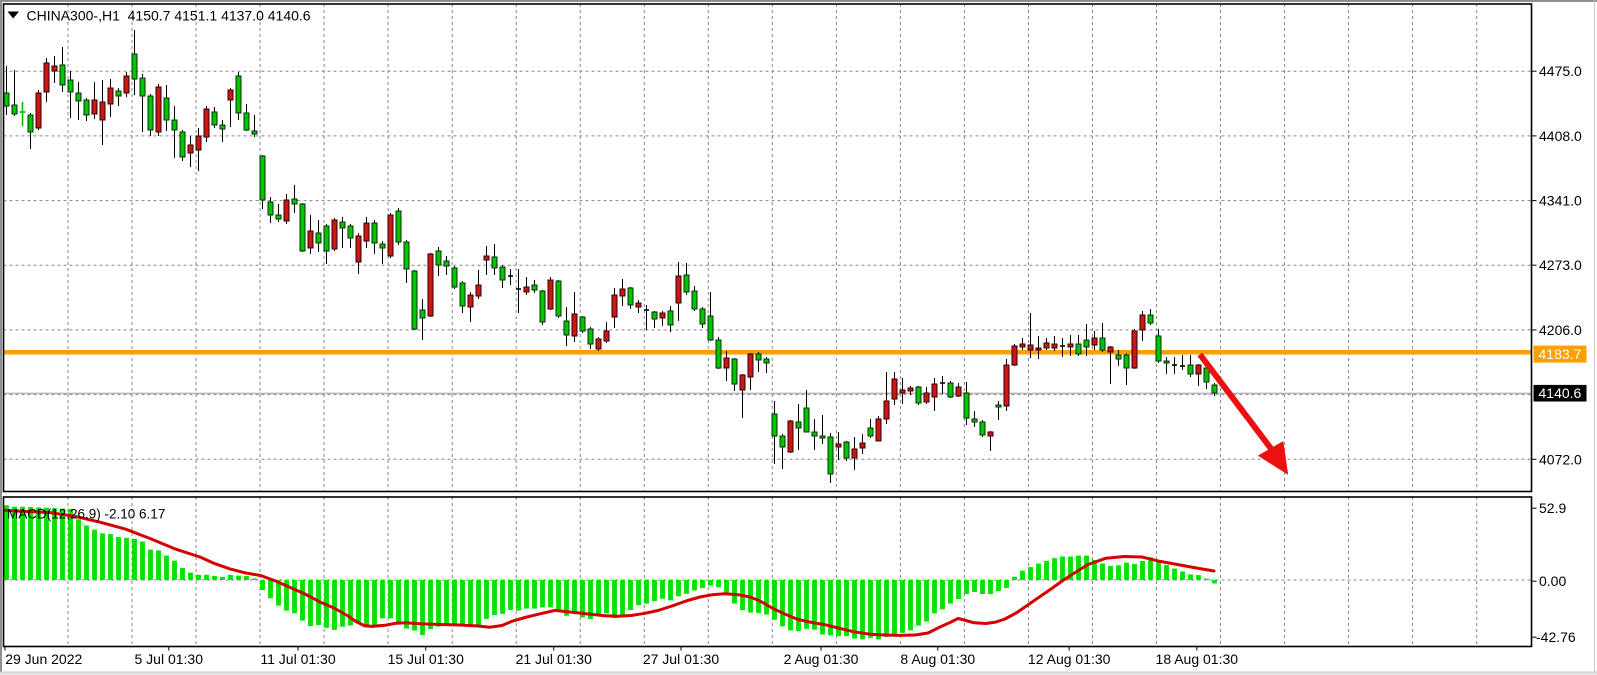 Image resolution: width=1597 pixels, height=675 pixels. Describe the element at coordinates (297, 659) in the screenshot. I see `svg-text: 11 Jul 01:30` at that location.